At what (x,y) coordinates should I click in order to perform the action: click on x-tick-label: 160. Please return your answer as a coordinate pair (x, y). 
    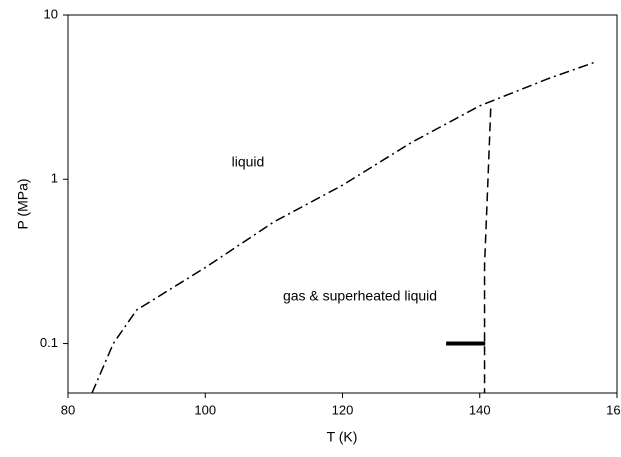
    Looking at the image, I should click on (613, 409).